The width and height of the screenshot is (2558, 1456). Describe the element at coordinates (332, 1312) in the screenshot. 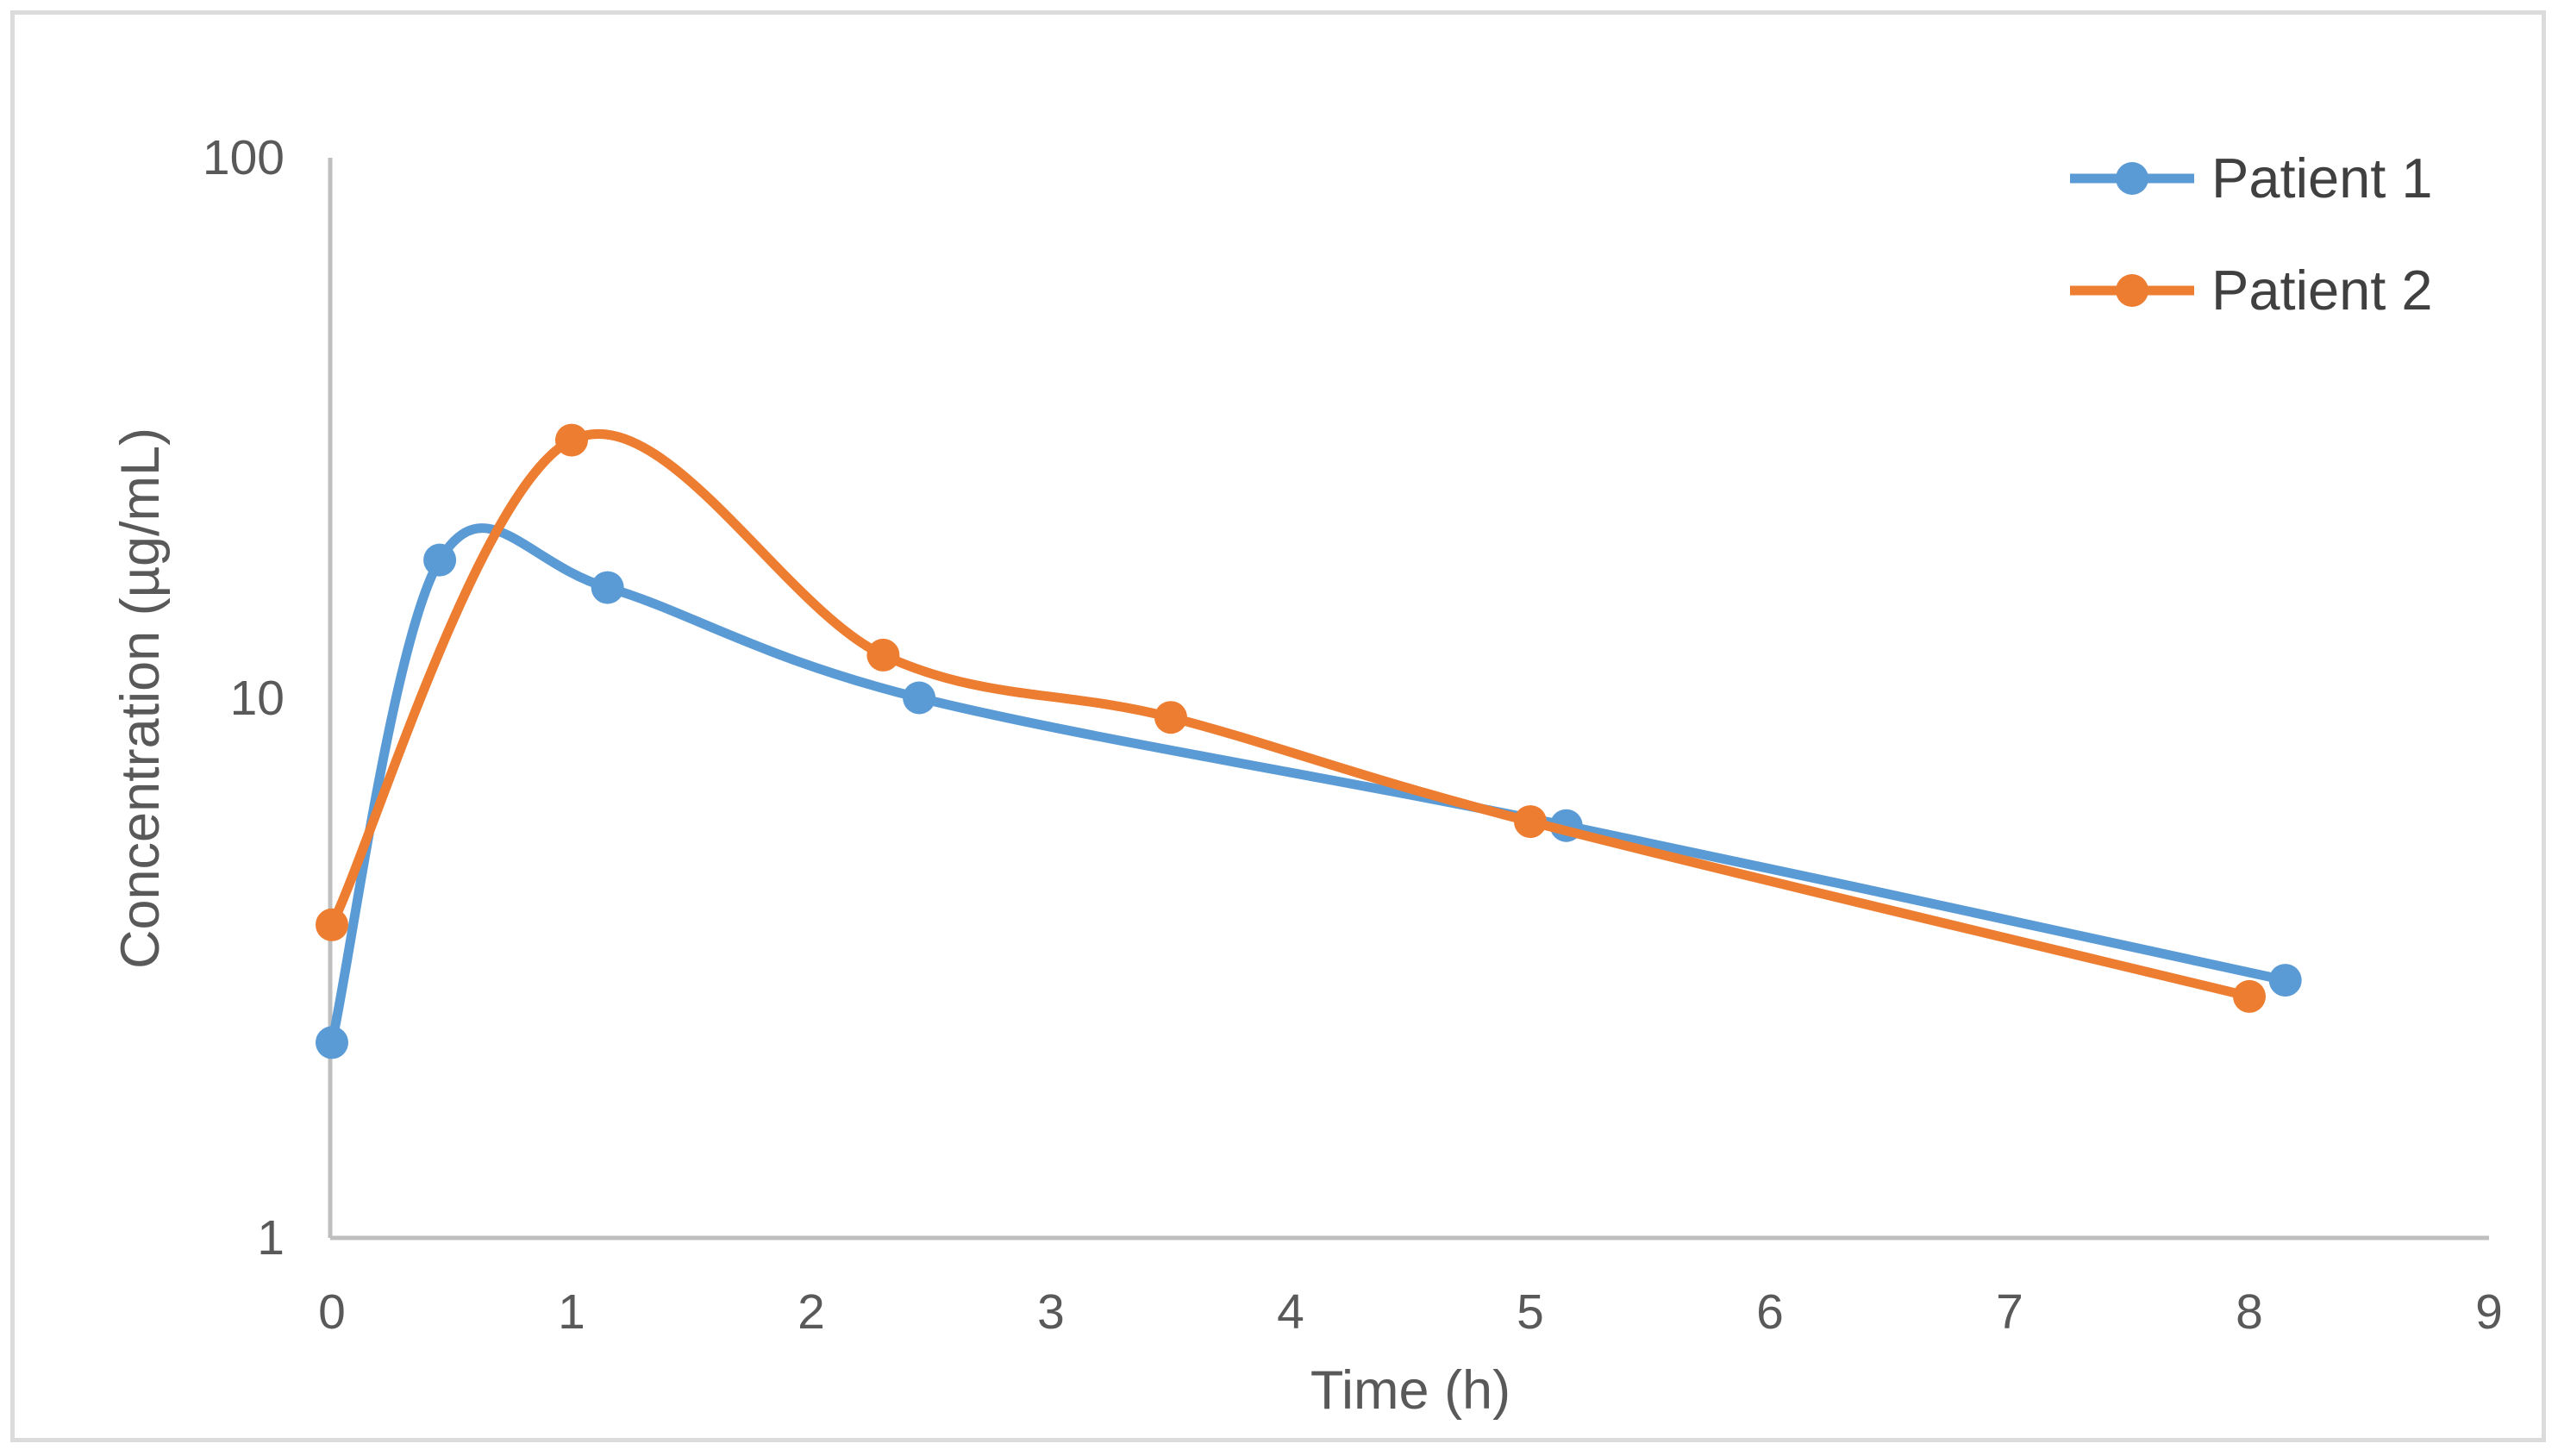

I see `x-tick-label: 0` at that location.